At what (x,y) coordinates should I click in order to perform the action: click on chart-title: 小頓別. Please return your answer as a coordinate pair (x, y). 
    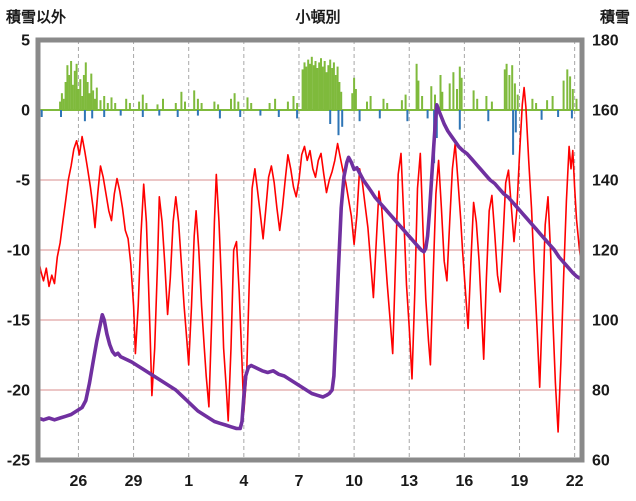
    Looking at the image, I should click on (318, 17).